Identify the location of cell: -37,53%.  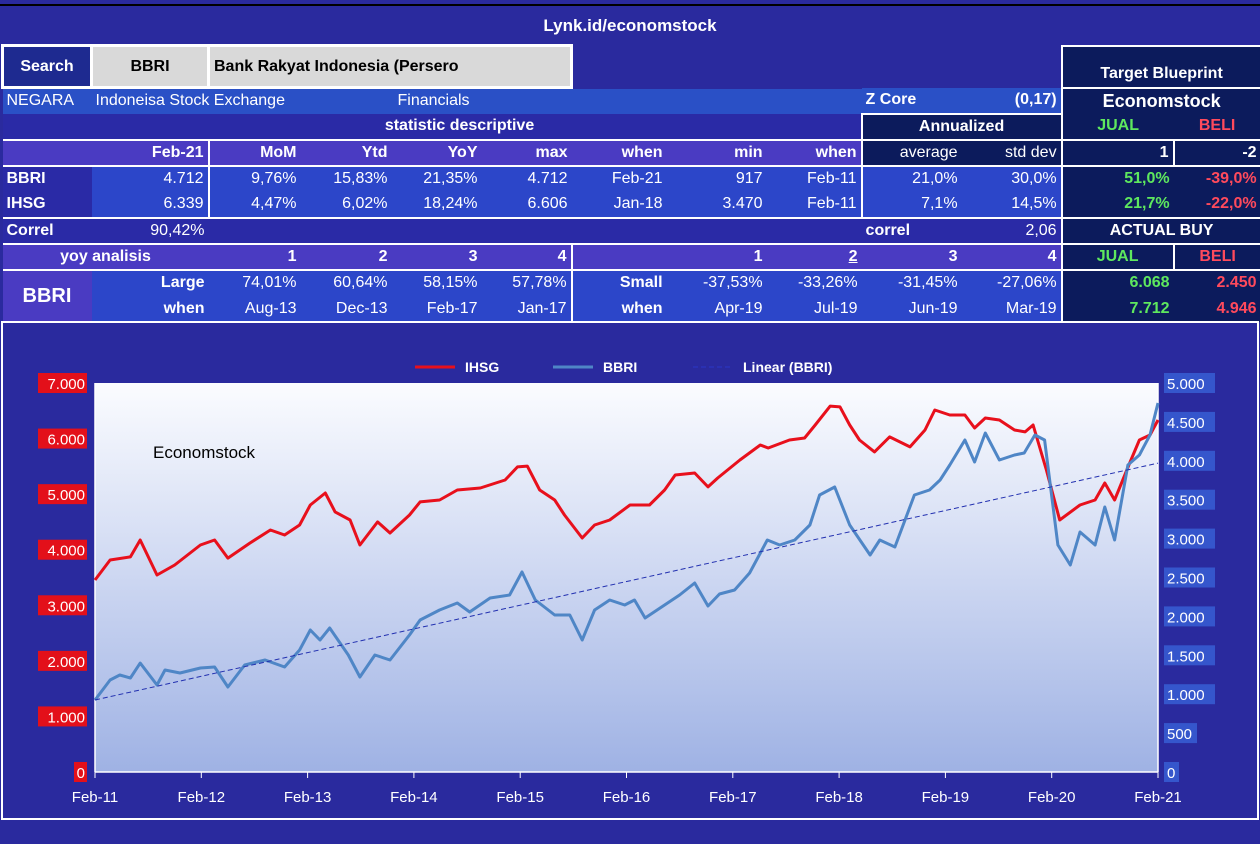
(716, 282).